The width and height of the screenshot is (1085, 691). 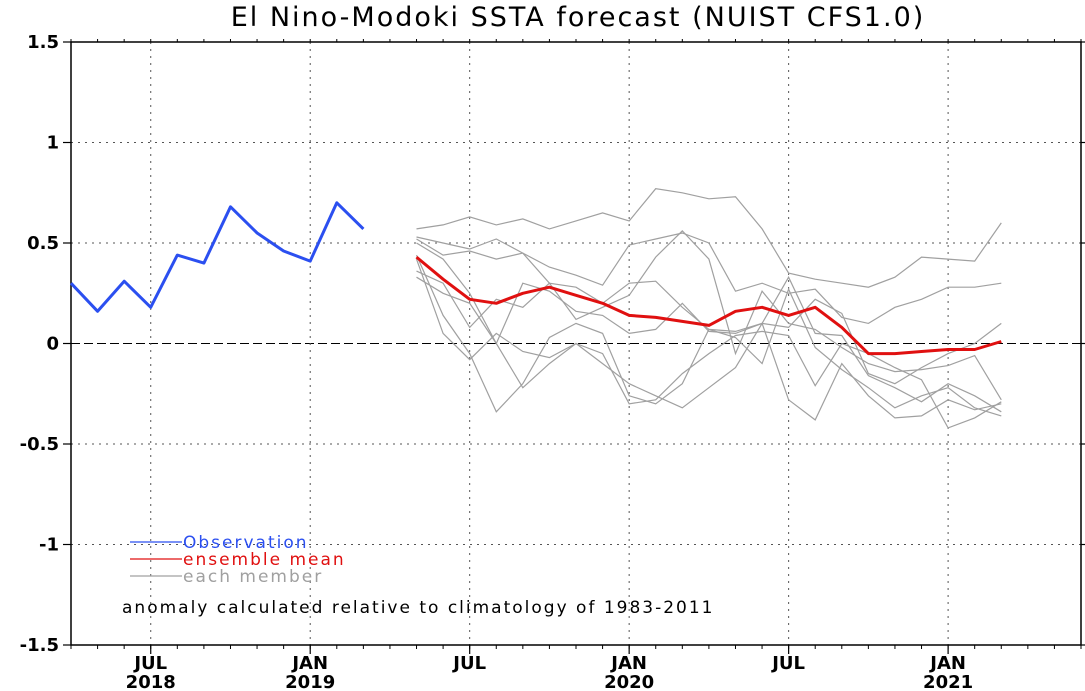 What do you see at coordinates (264, 560) in the screenshot?
I see `legend-label-ensemble-mean: ensemble mean` at bounding box center [264, 560].